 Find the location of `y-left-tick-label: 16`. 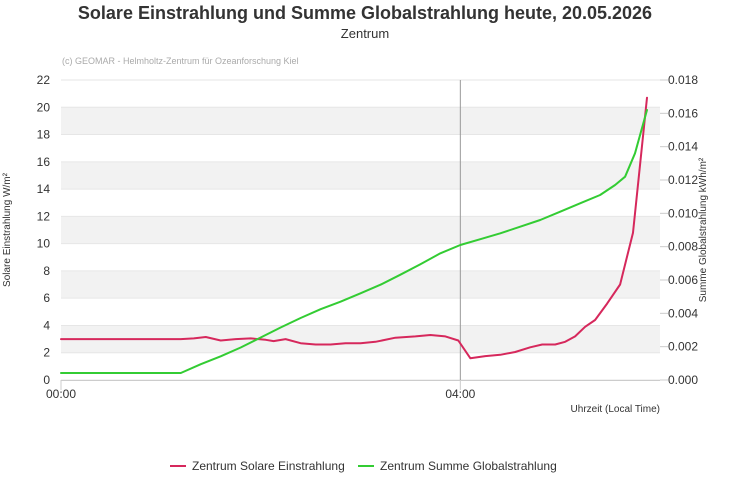

y-left-tick-label: 16 is located at coordinates (44, 162).